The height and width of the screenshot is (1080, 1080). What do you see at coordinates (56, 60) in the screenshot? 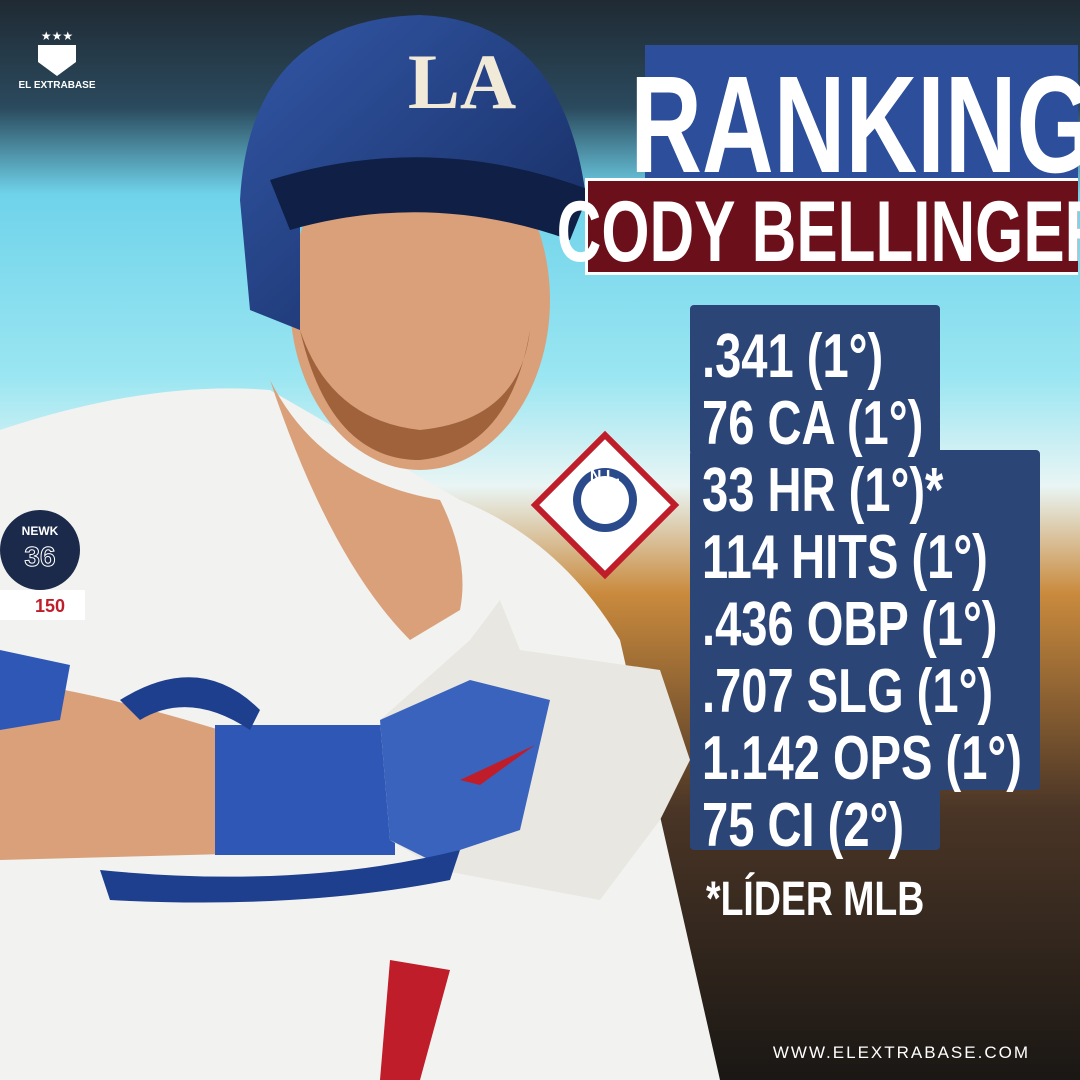
I see `brand-logo: ★★★ EL EXTRABASE` at bounding box center [56, 60].